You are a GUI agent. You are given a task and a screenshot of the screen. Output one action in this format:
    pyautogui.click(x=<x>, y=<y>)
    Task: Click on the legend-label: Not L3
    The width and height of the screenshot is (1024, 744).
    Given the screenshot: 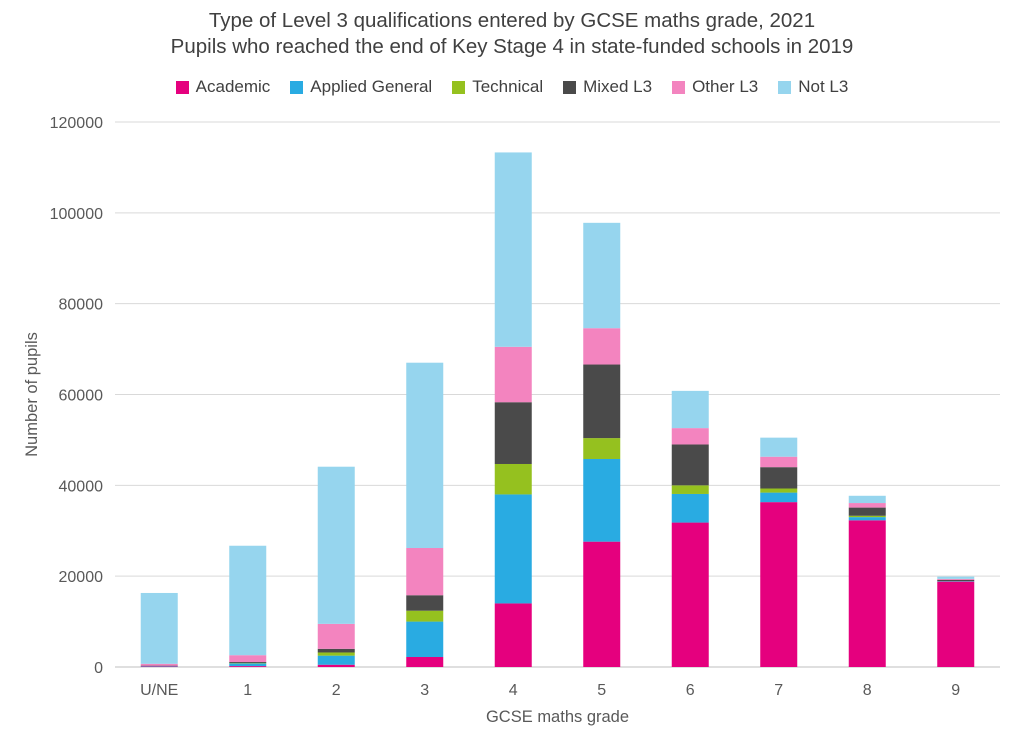 What is the action you would take?
    pyautogui.click(x=823, y=86)
    